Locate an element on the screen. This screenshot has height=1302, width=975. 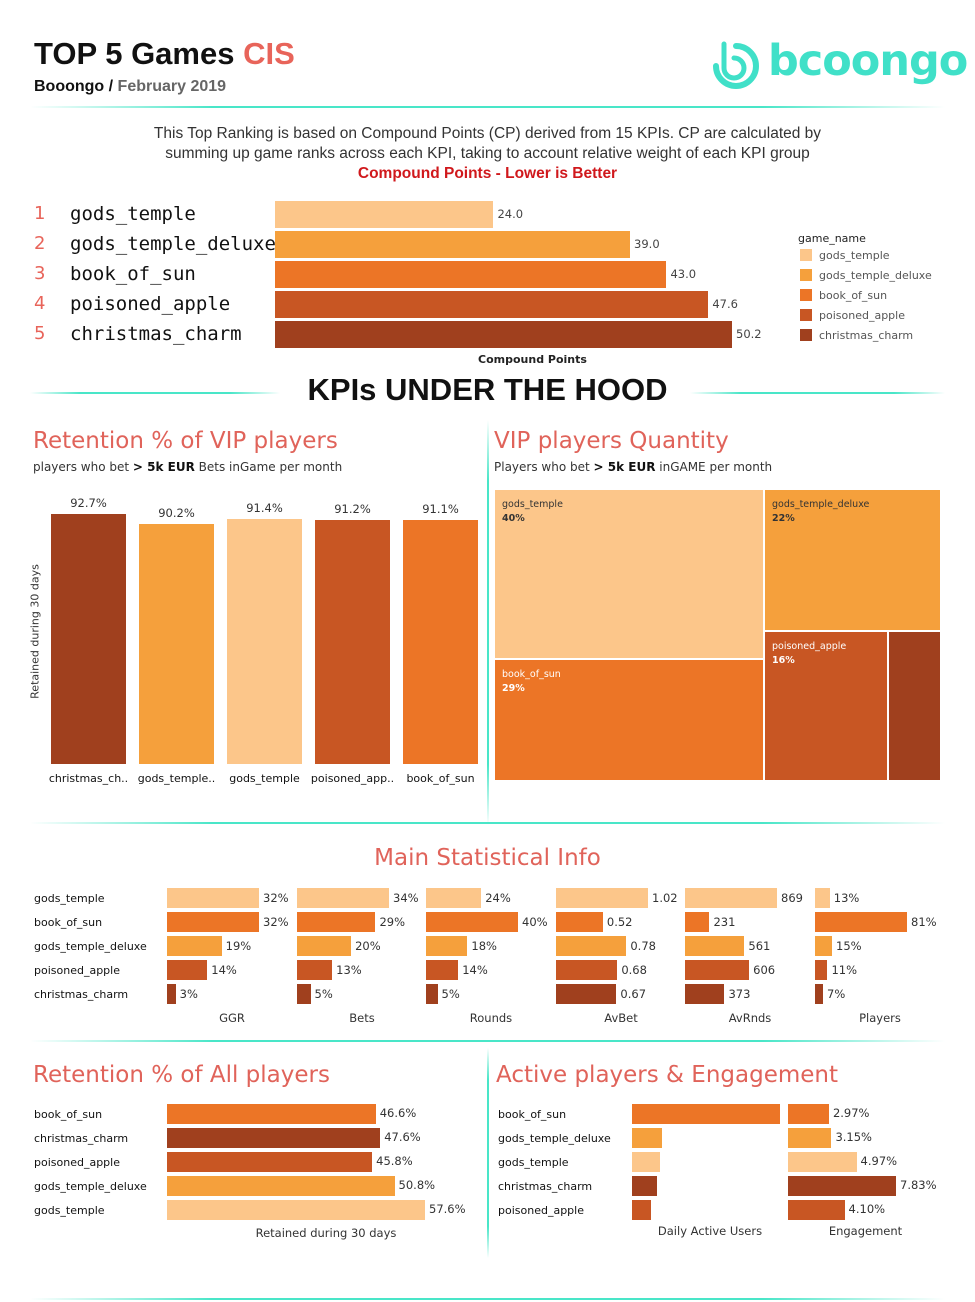
rank-value-label: 47.6 is located at coordinates (725, 304).